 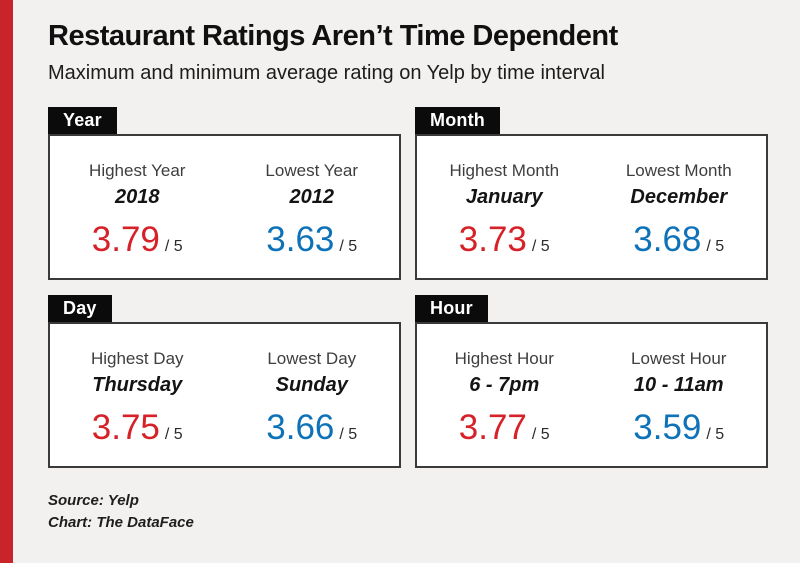 I want to click on month-highest-stat: Highest Month January 3.73/ 5, so click(x=504, y=207).